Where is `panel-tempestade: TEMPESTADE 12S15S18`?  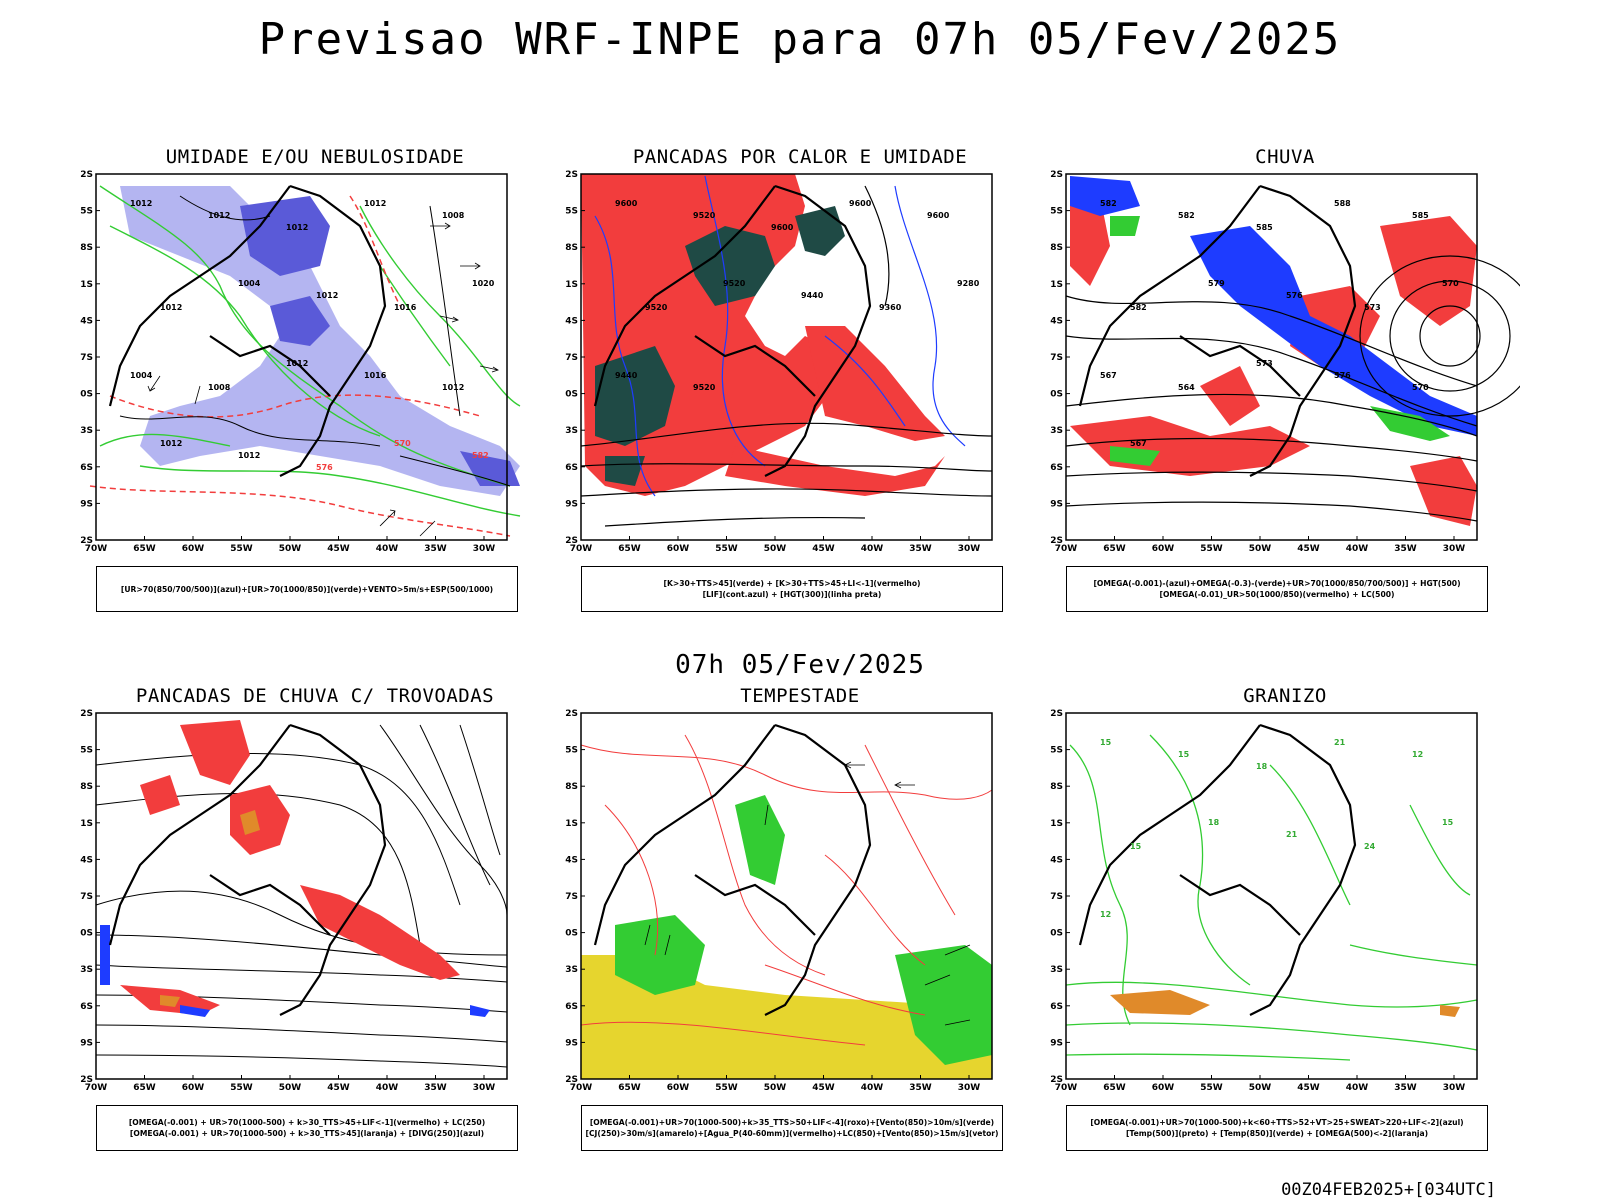
panel-tempestade: TEMPESTADE 12S15S18 is located at coordinates (800, 920).